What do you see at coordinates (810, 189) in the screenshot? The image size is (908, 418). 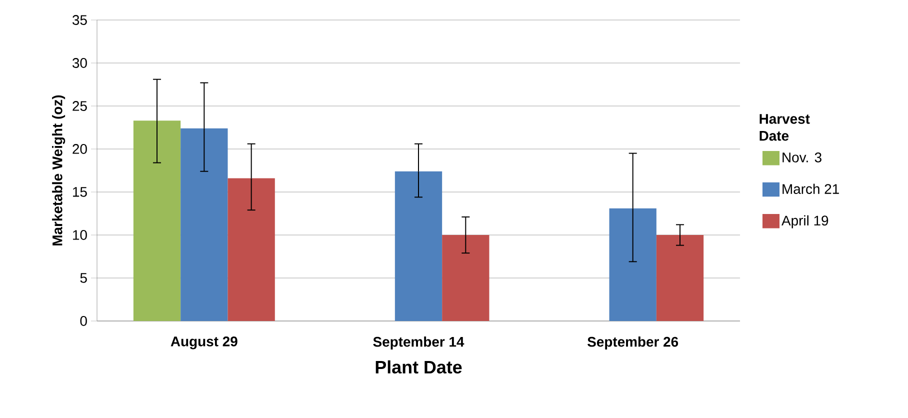 I see `legend-label: March 21` at bounding box center [810, 189].